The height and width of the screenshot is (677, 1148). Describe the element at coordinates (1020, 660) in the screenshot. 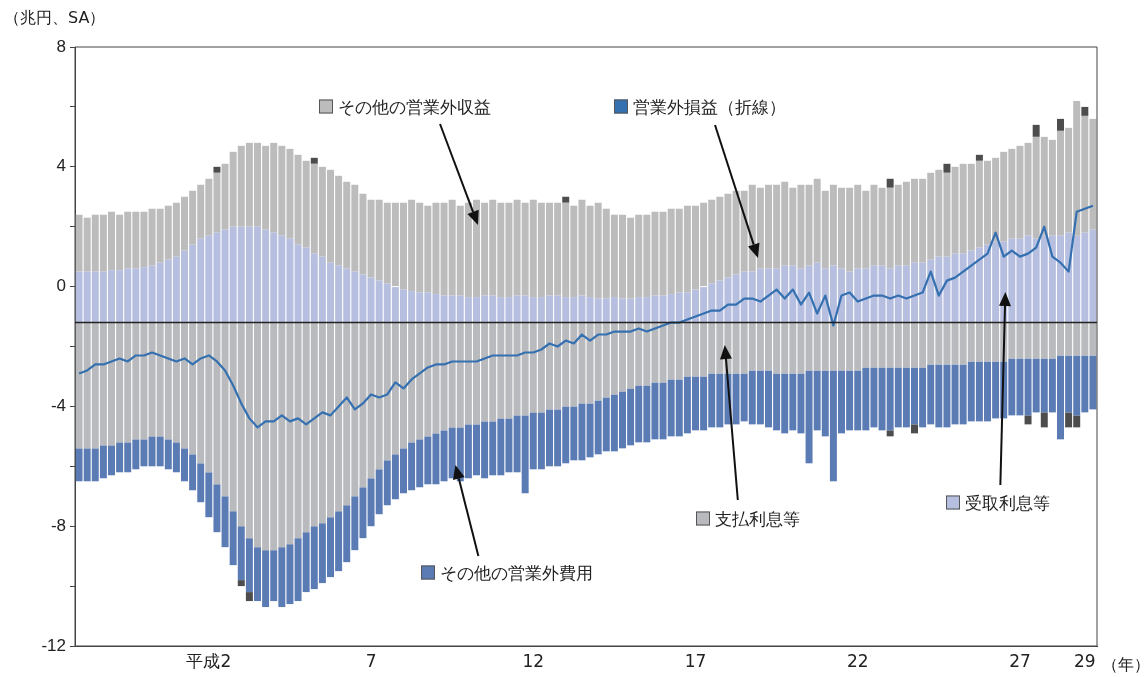

I see `x-tick-label: 27` at that location.